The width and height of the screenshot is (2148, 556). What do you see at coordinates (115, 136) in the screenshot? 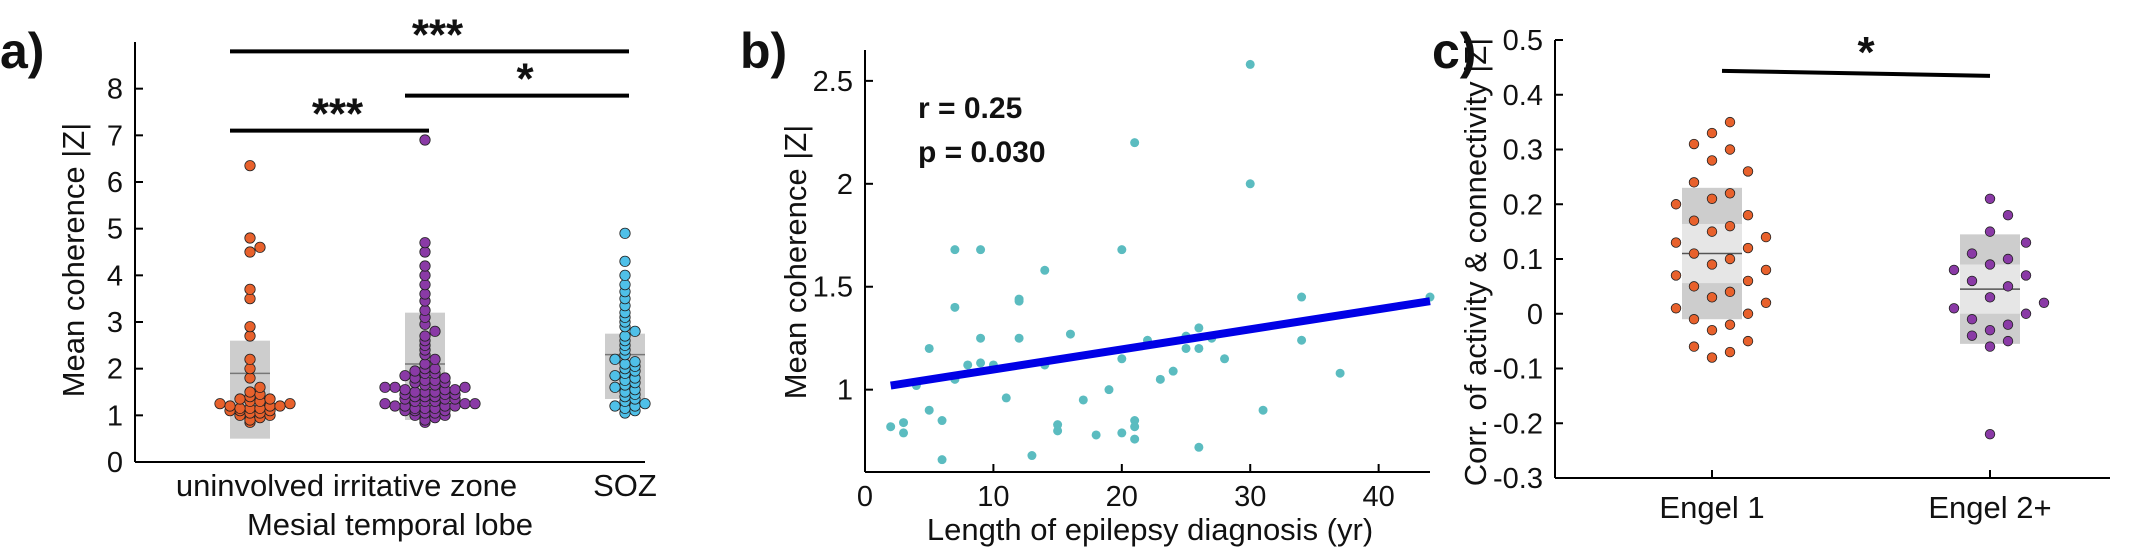
I see `y-tick-label: 7` at bounding box center [115, 136].